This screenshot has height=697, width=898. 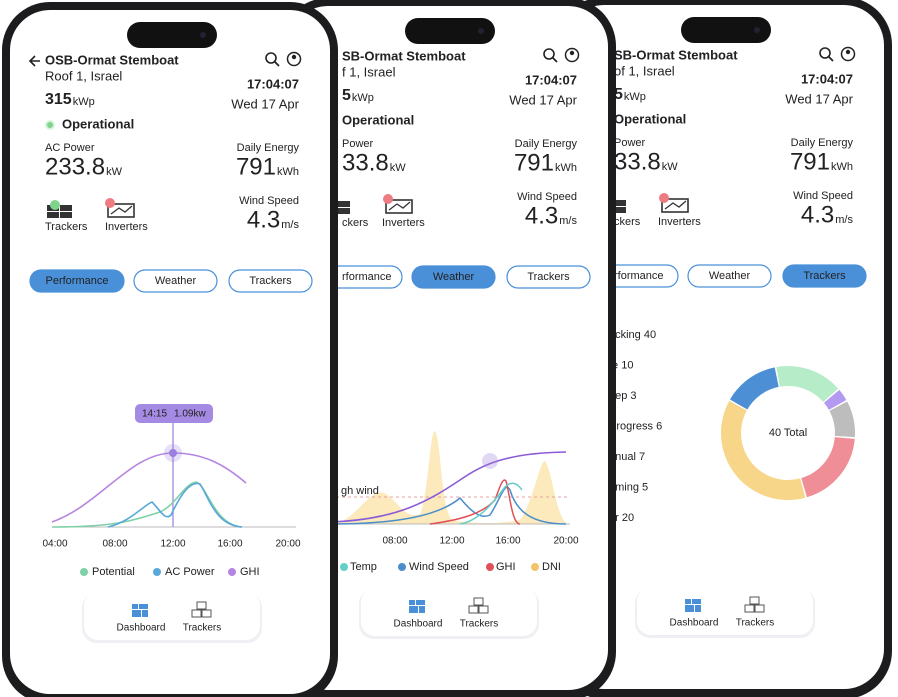 What do you see at coordinates (154, 414) in the screenshot?
I see `tooltip-time: 14:15` at bounding box center [154, 414].